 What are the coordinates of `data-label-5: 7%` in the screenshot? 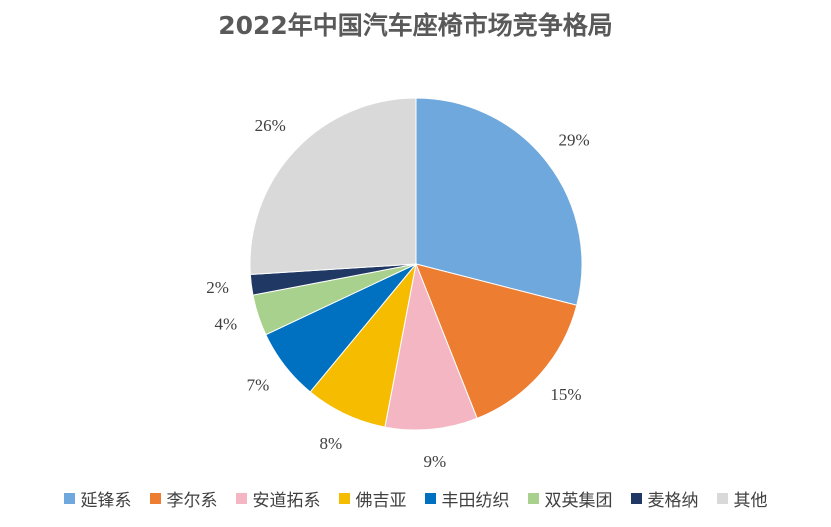 It's located at (258, 384).